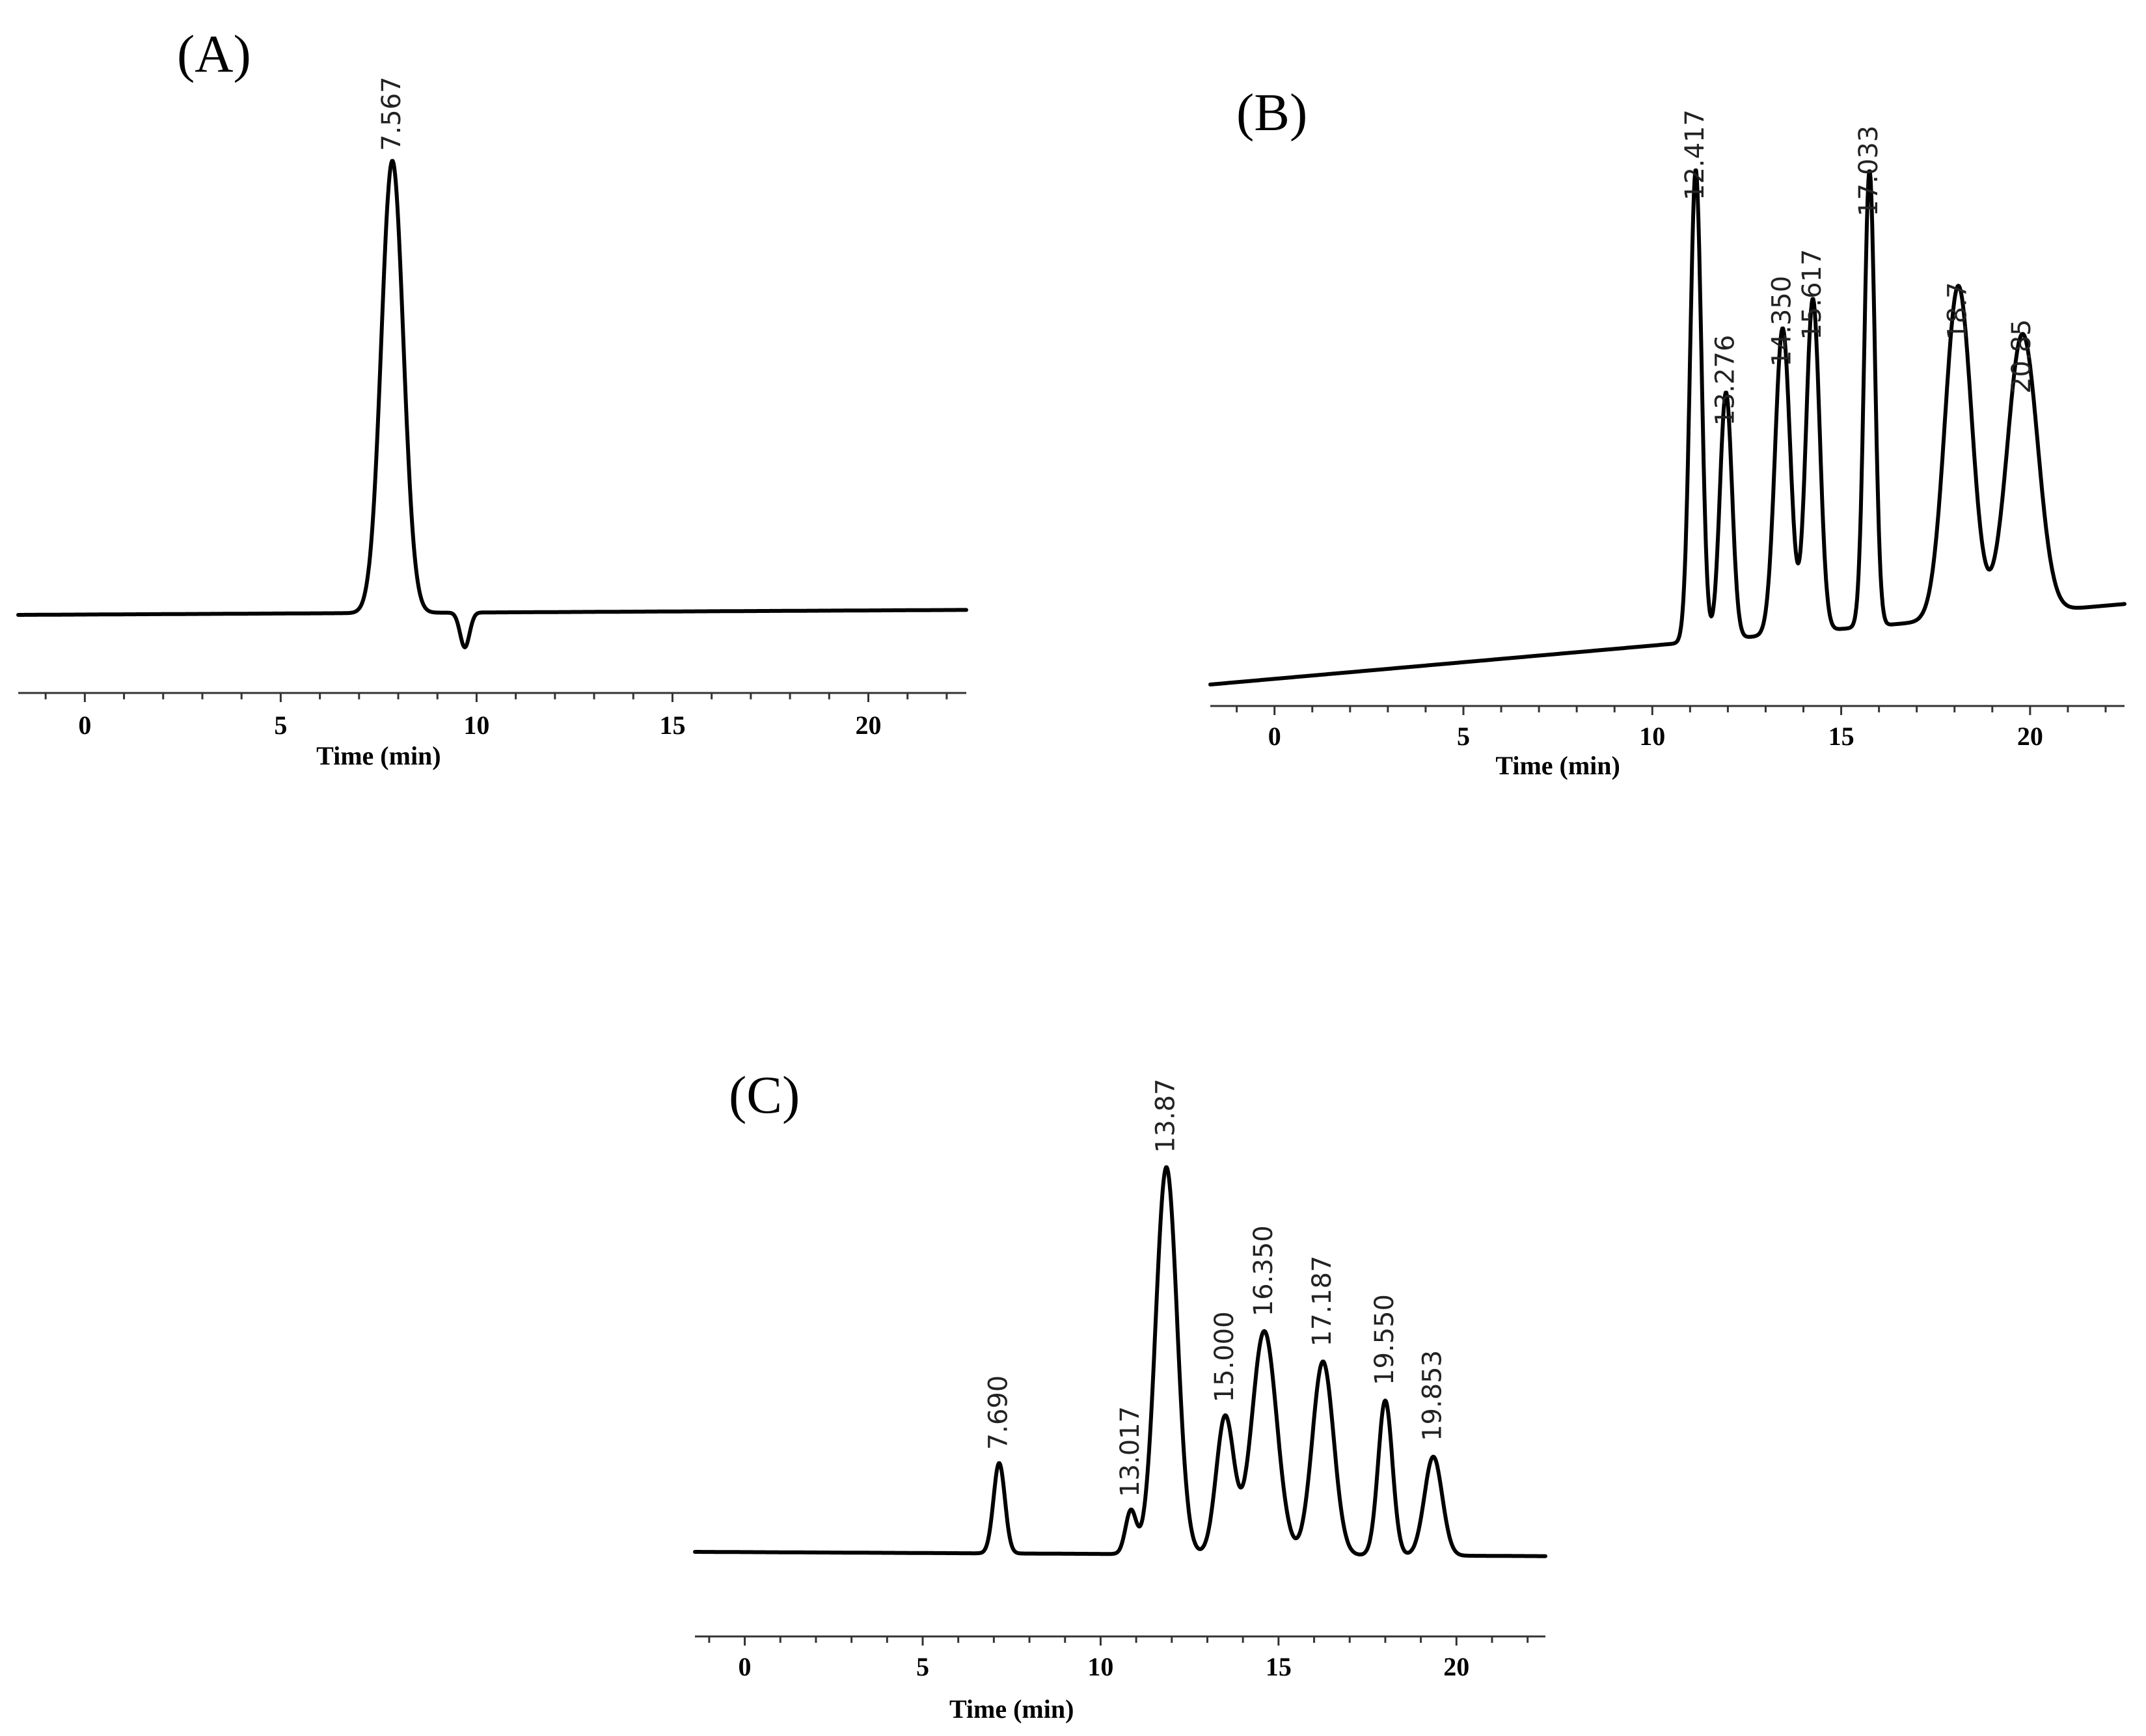 This screenshot has width=2146, height=1736. Describe the element at coordinates (1433, 1396) in the screenshot. I see `peak-label: 19.853` at that location.